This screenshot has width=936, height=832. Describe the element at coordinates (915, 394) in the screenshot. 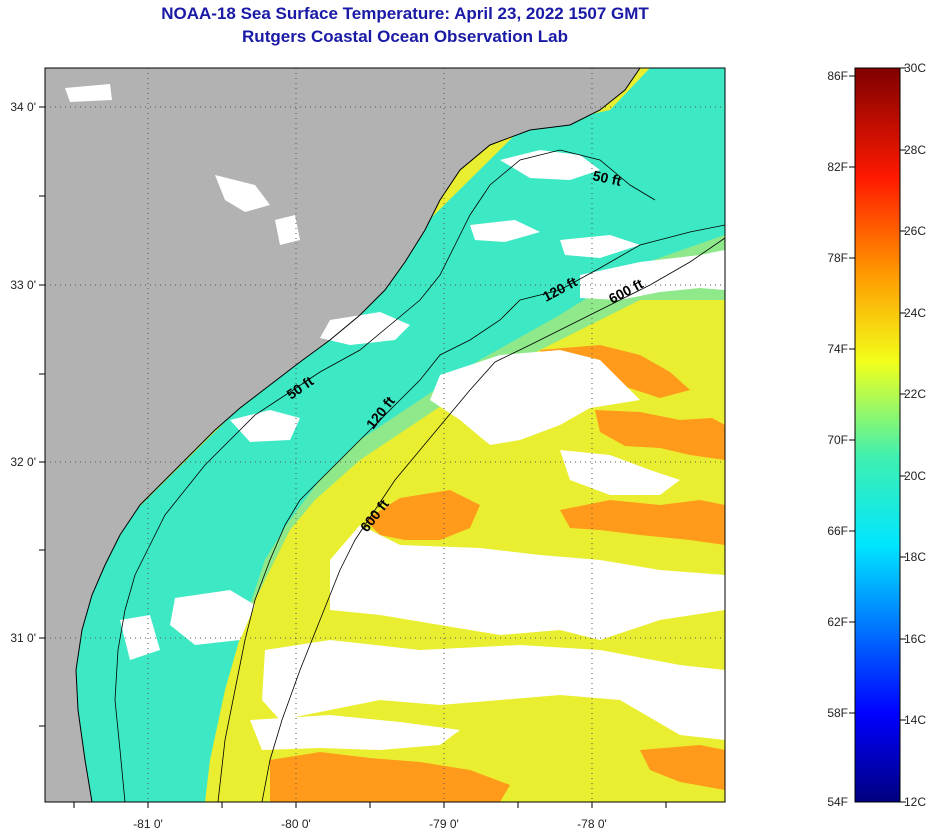

I see `colorbar-c-label-22: 22C` at that location.